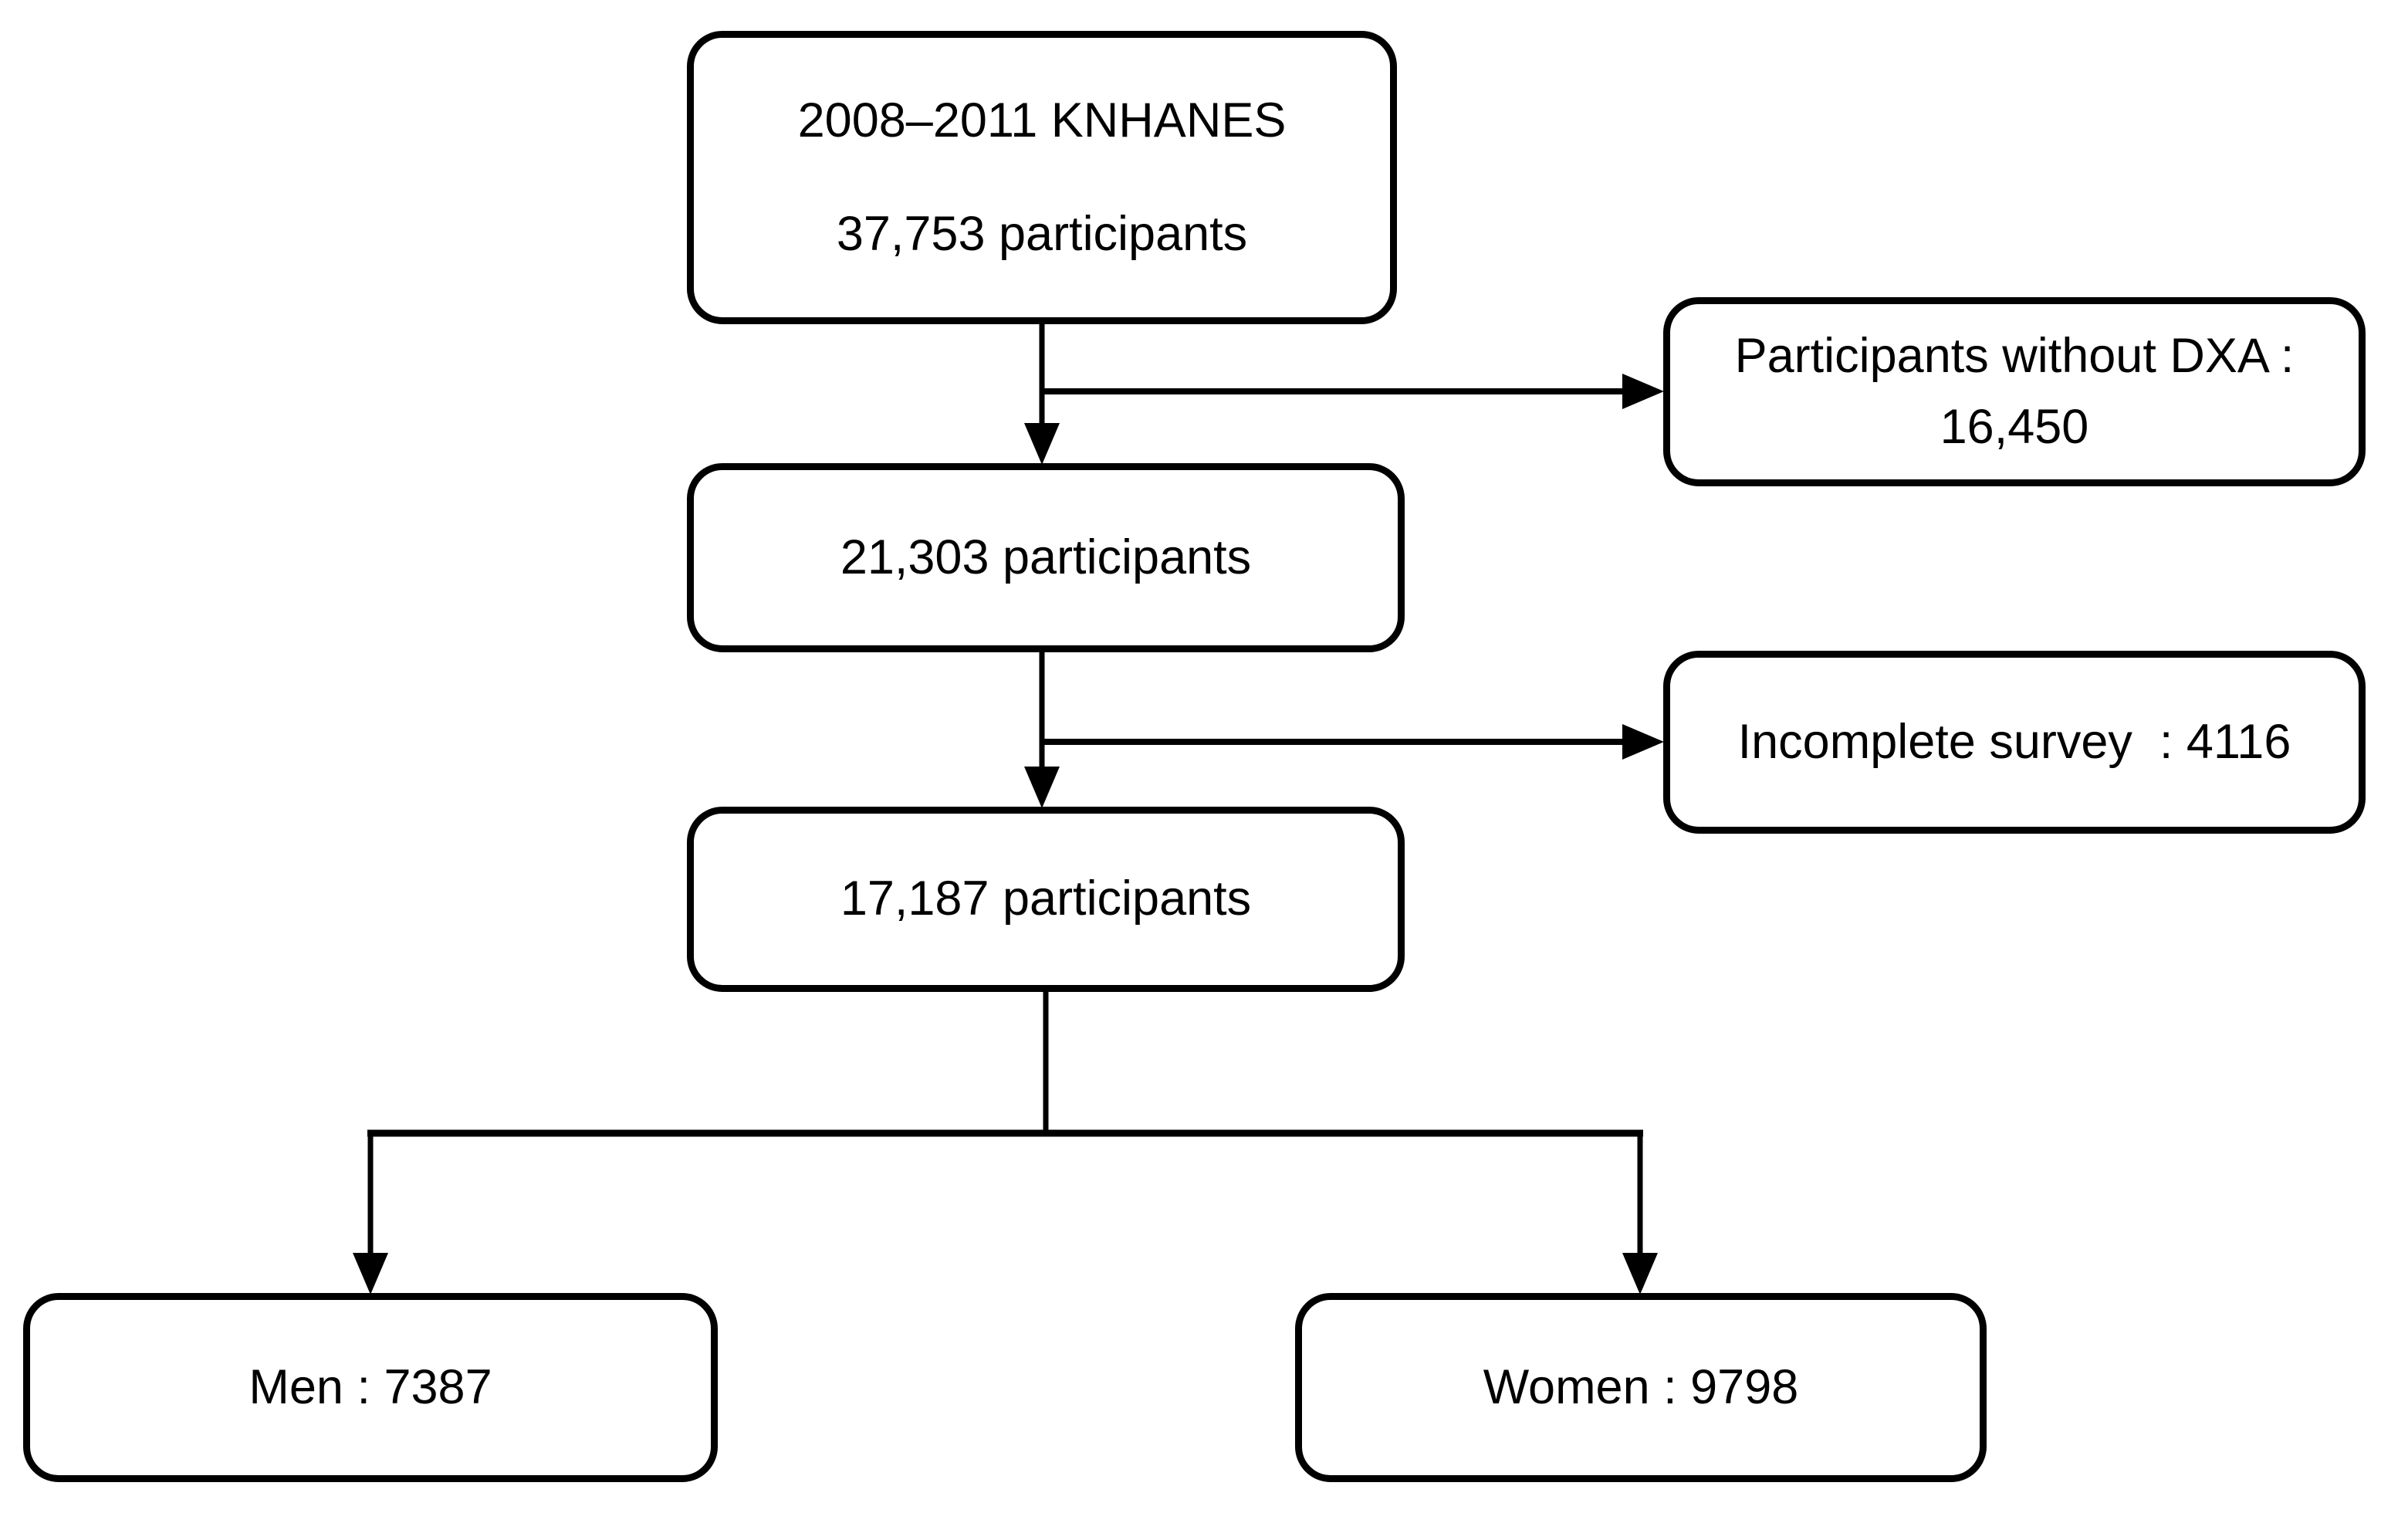 This screenshot has height=1513, width=2408. What do you see at coordinates (2015, 426) in the screenshot?
I see `excluded-no-dxa-count: 16,450` at bounding box center [2015, 426].